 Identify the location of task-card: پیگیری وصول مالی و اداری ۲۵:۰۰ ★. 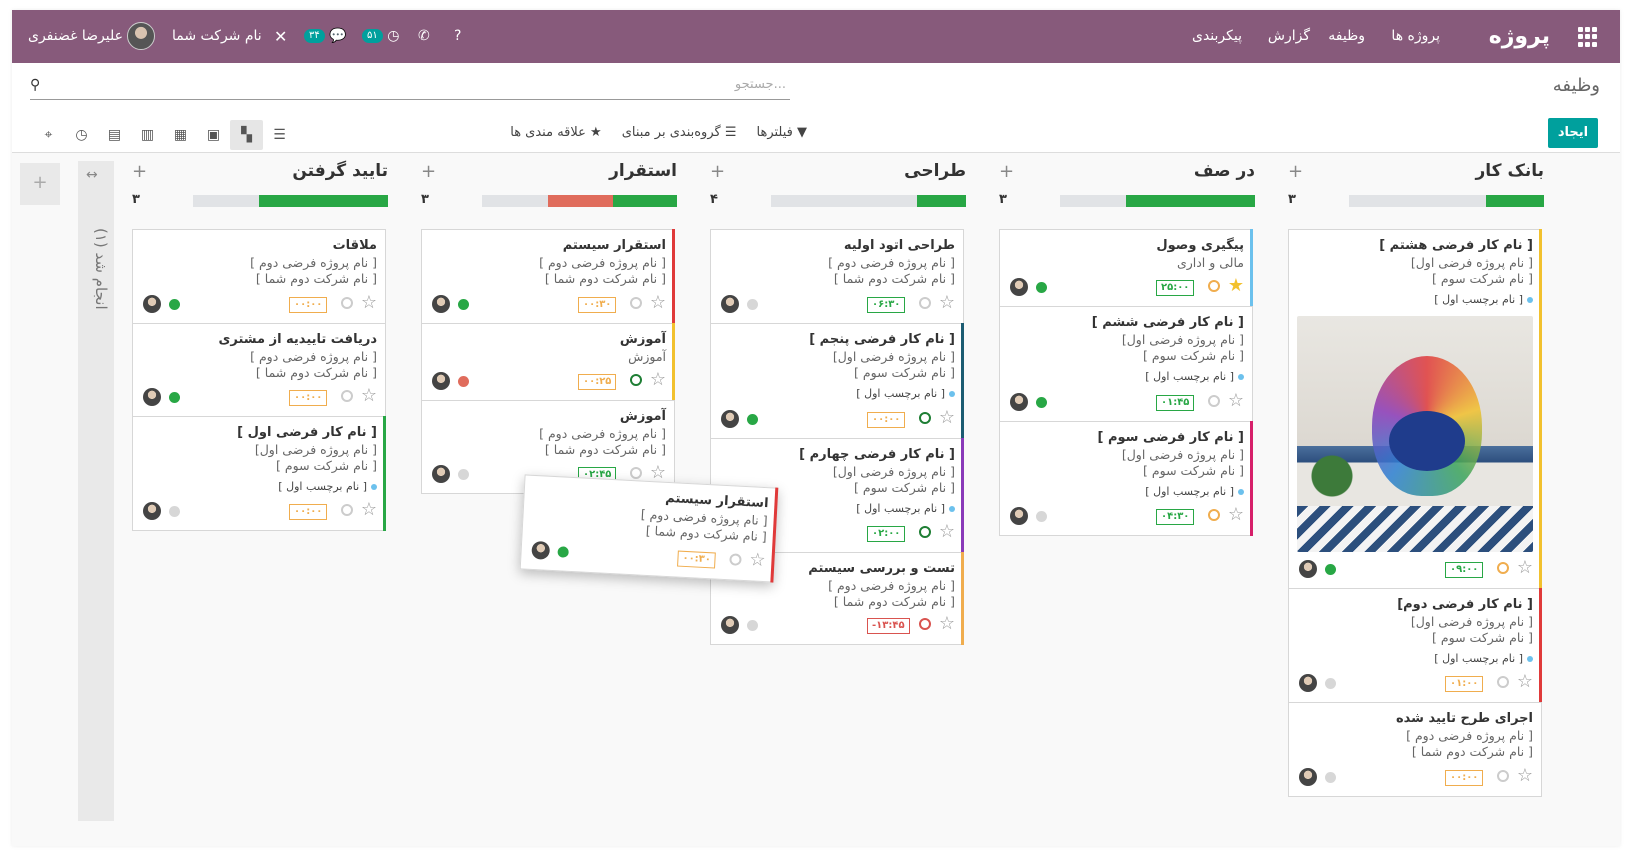
(1126, 268).